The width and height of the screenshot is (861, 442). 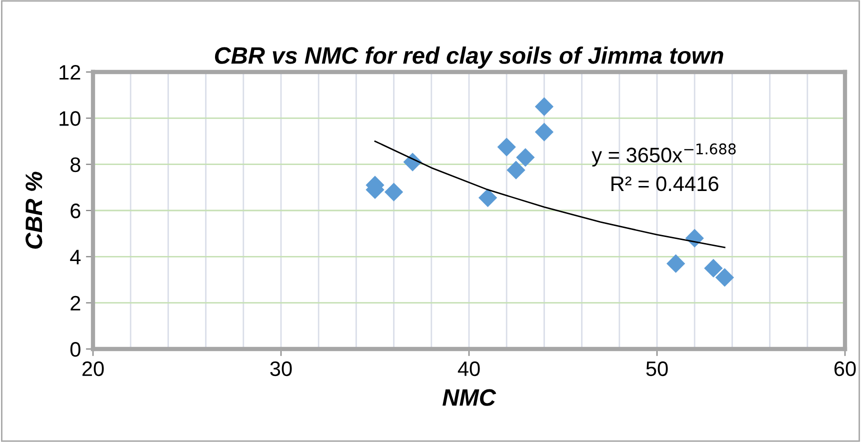 What do you see at coordinates (34, 210) in the screenshot?
I see `y-axis-title: CBR %` at bounding box center [34, 210].